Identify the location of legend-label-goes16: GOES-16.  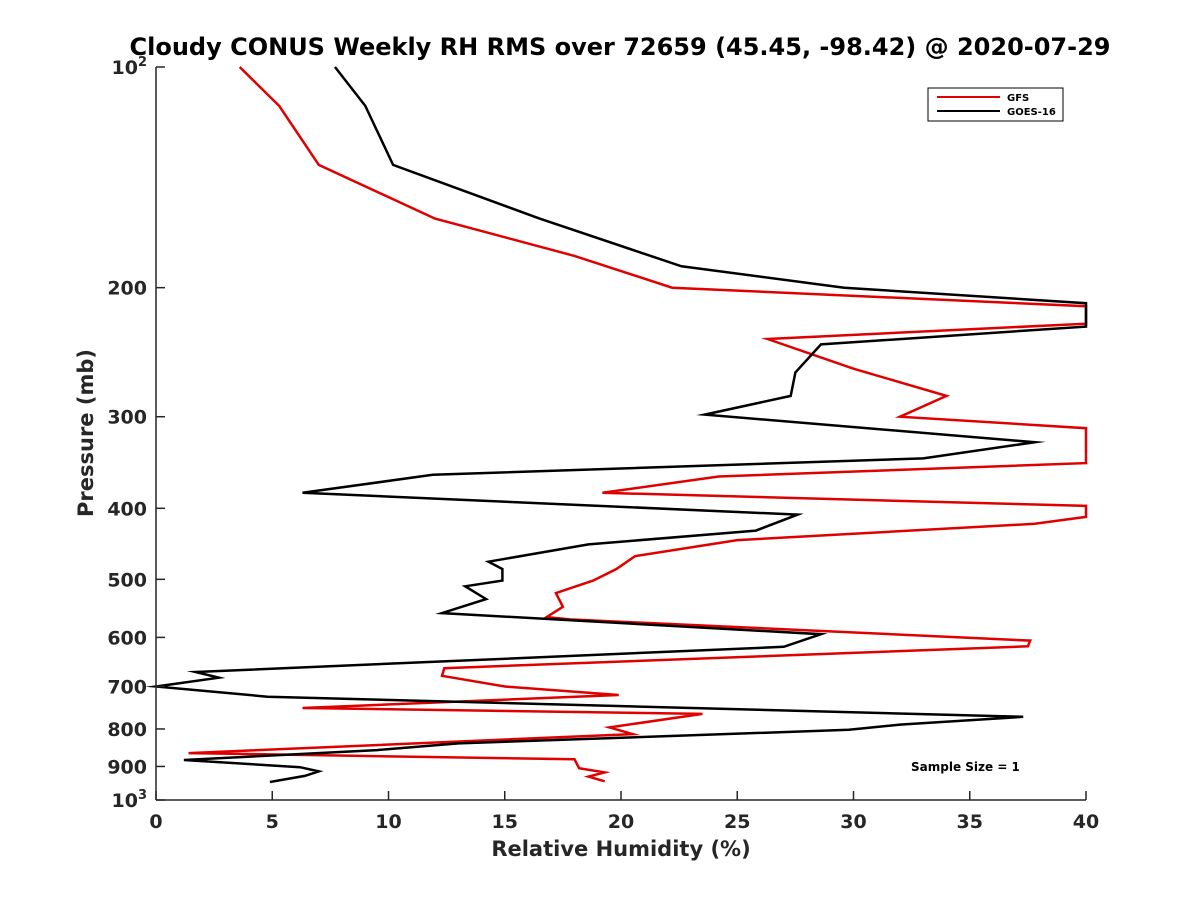
(1031, 112).